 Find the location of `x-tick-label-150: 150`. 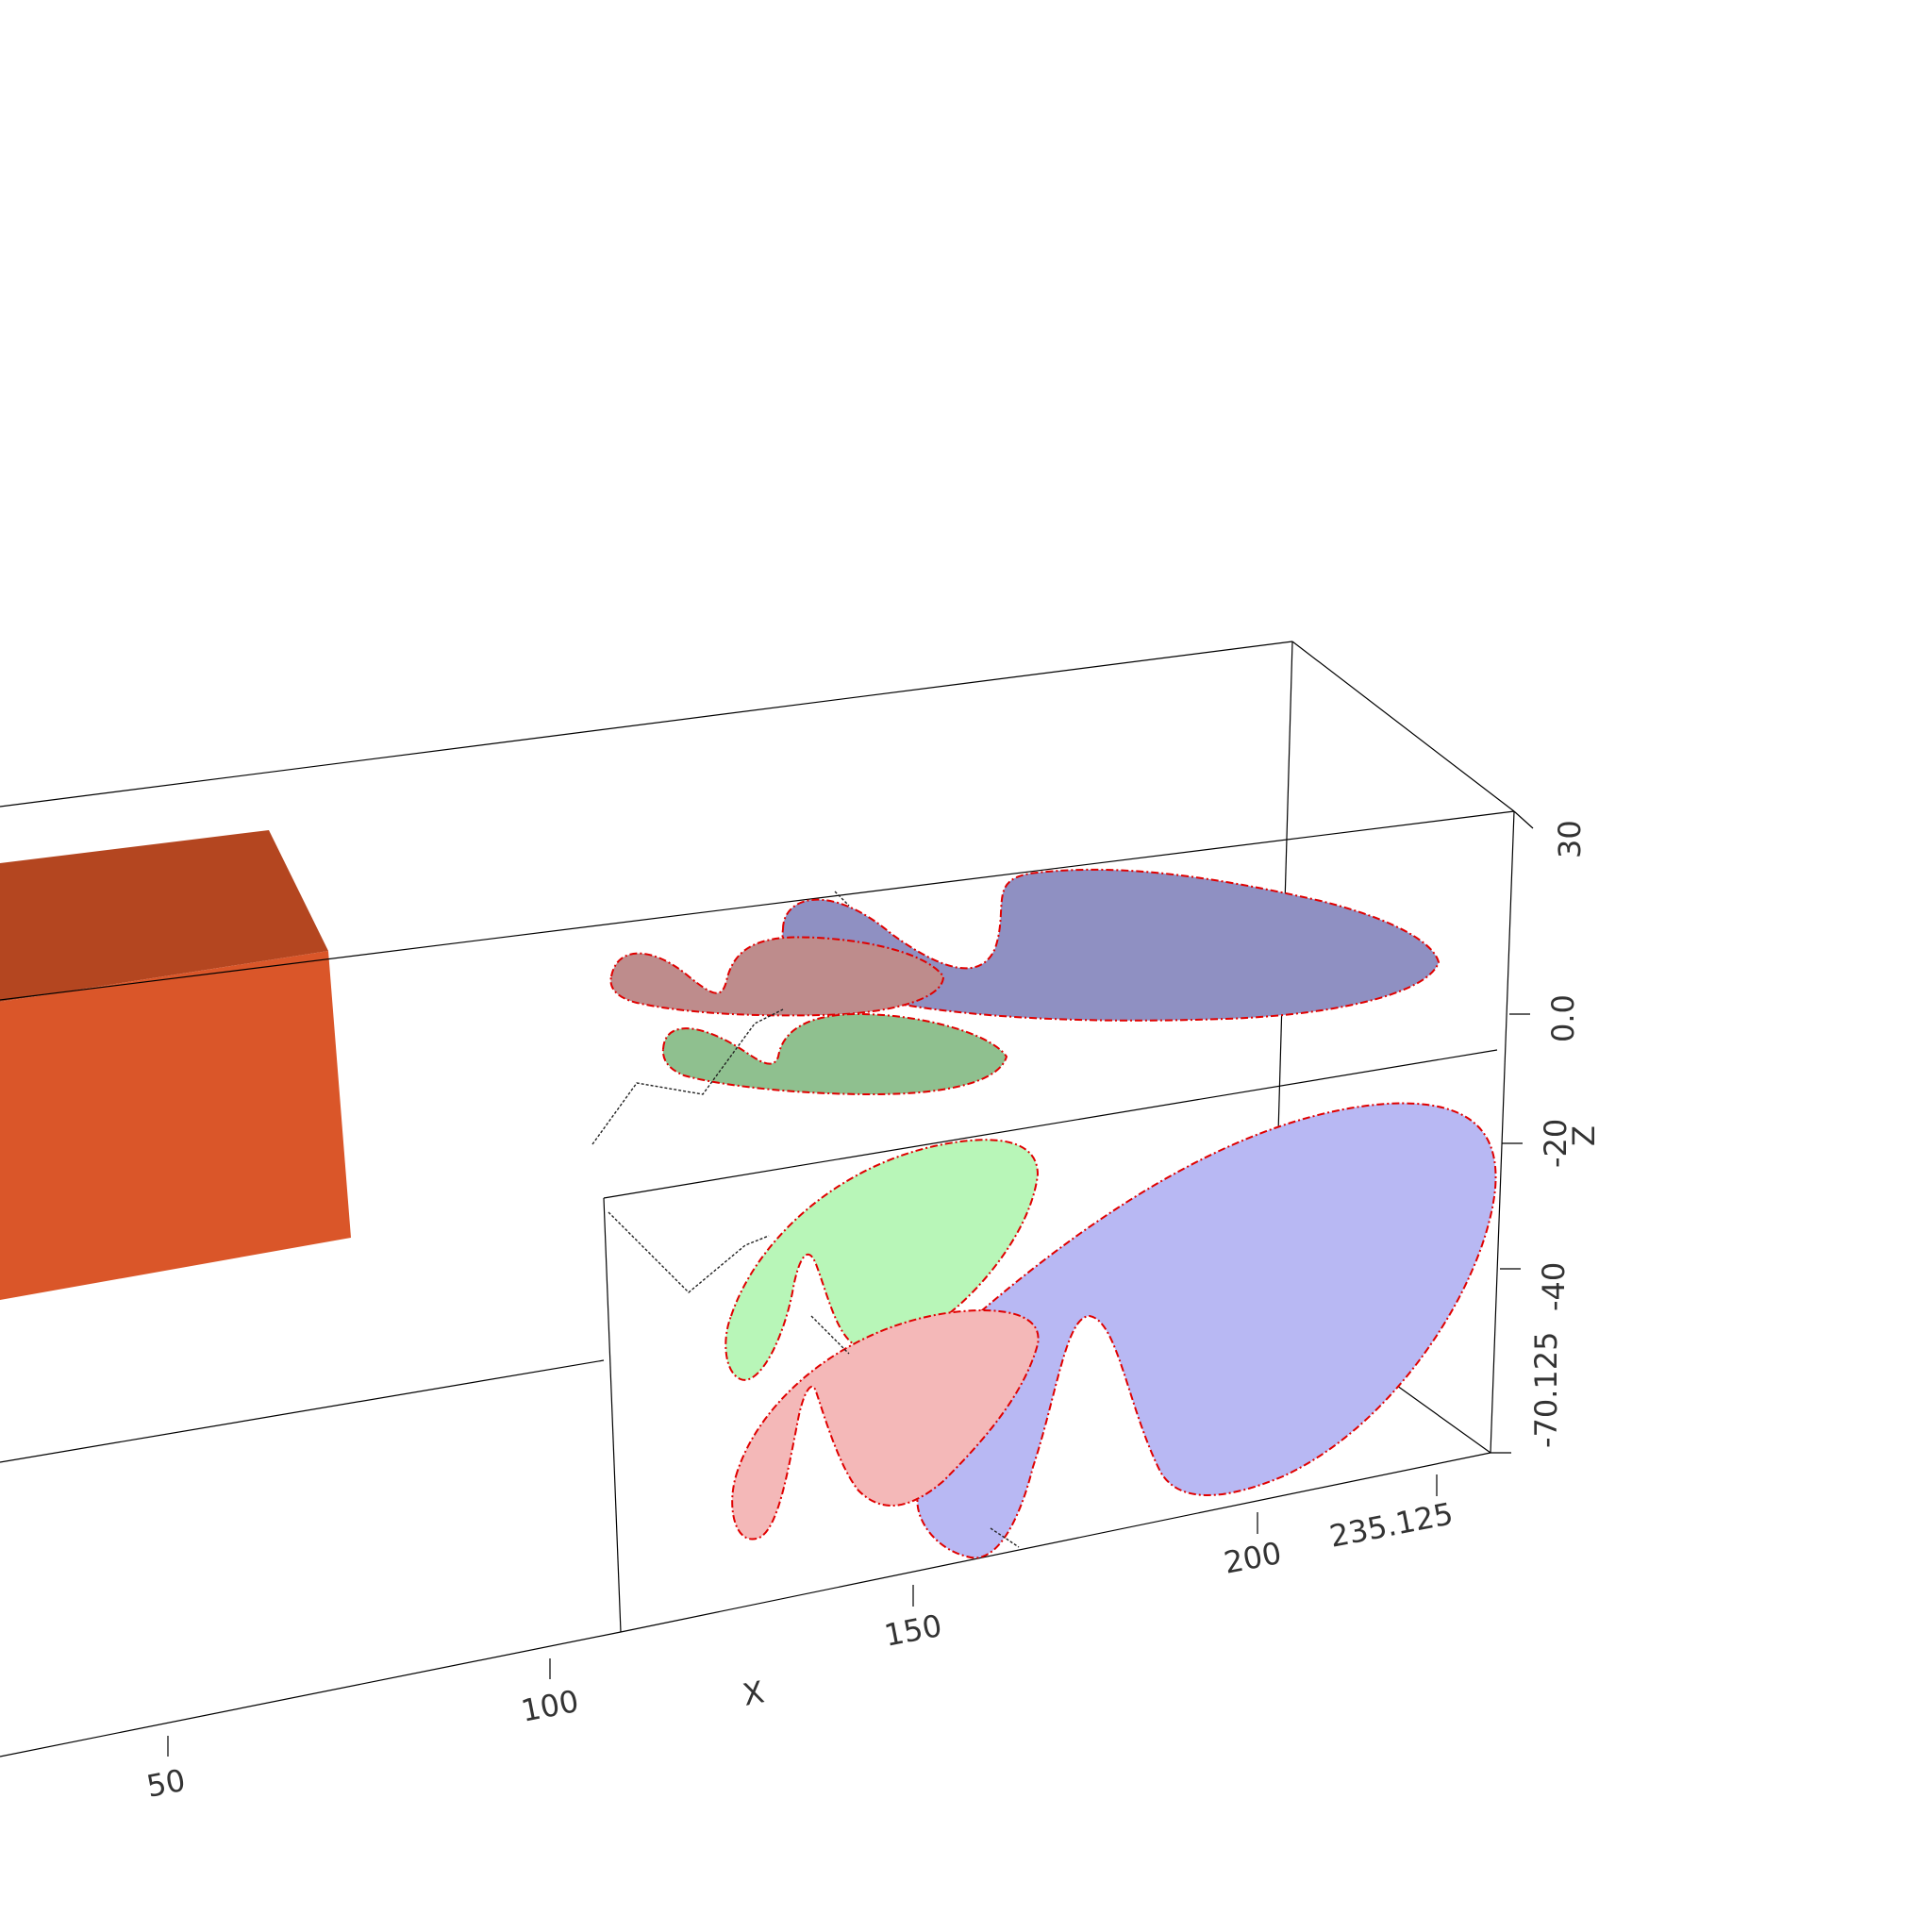

x-tick-label-150: 150 is located at coordinates (913, 1630).